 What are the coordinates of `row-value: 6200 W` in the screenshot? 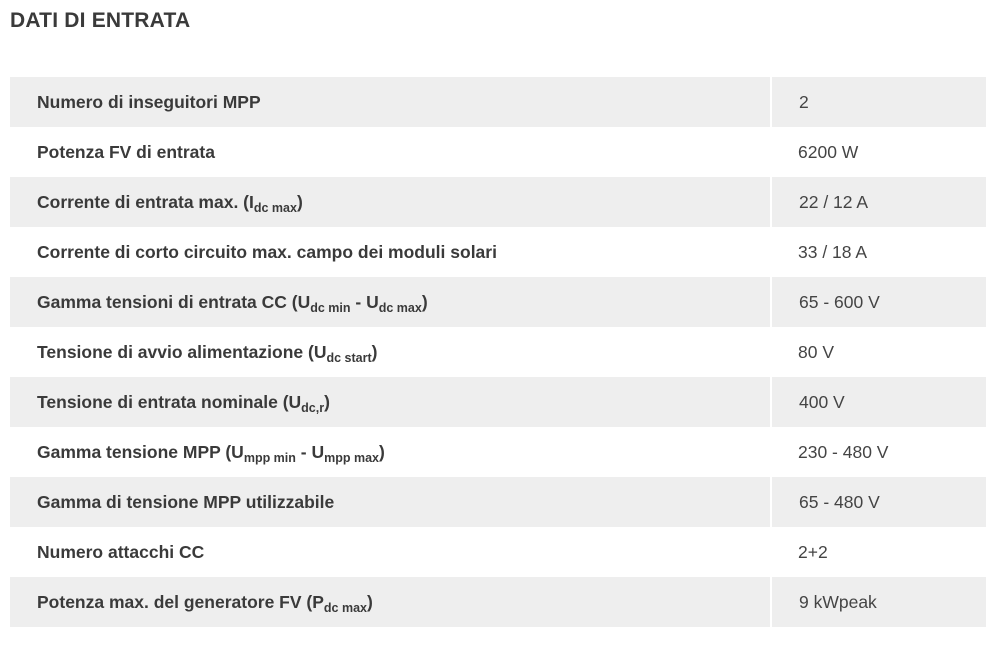 It's located at (878, 152).